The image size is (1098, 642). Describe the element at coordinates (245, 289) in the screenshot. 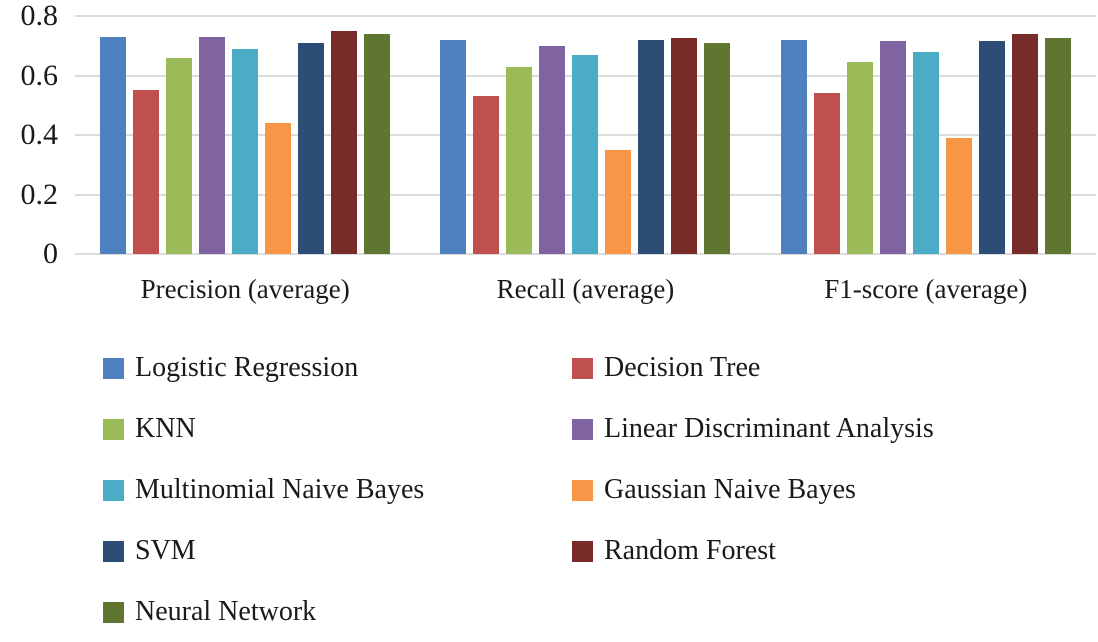

I see `x-category-label-0: Precision (average)` at that location.